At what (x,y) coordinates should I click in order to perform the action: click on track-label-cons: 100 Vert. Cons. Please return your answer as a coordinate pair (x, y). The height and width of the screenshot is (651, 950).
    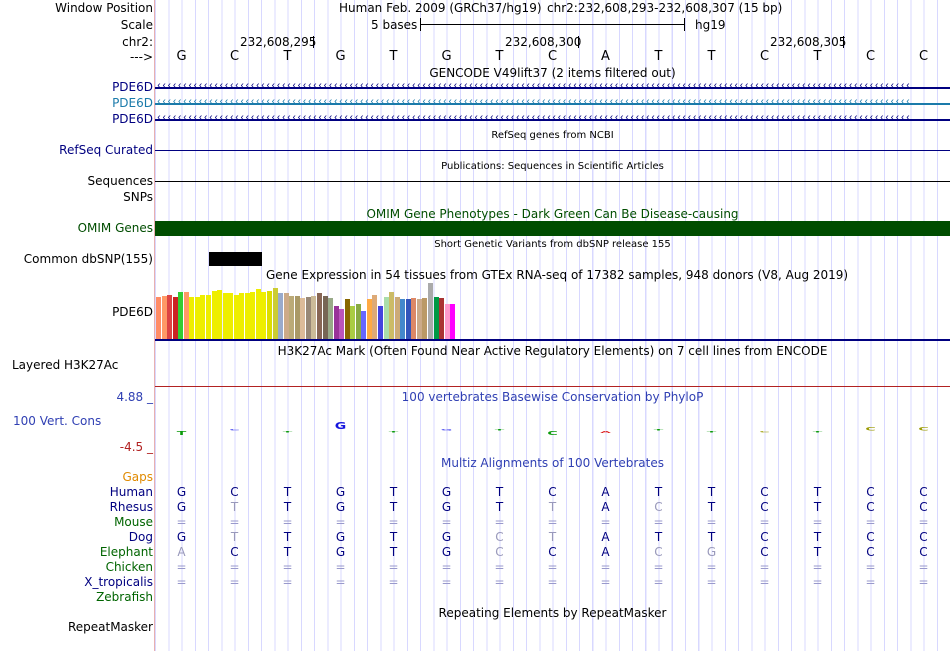
    Looking at the image, I should click on (57, 421).